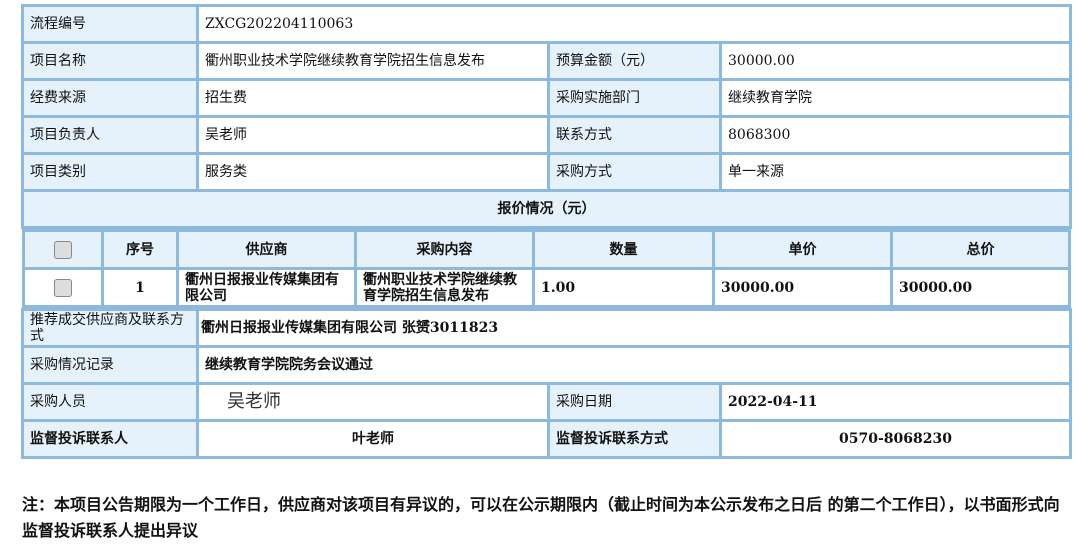 Image resolution: width=1079 pixels, height=558 pixels. What do you see at coordinates (110, 365) in the screenshot?
I see `record-label: 采购情况记录` at bounding box center [110, 365].